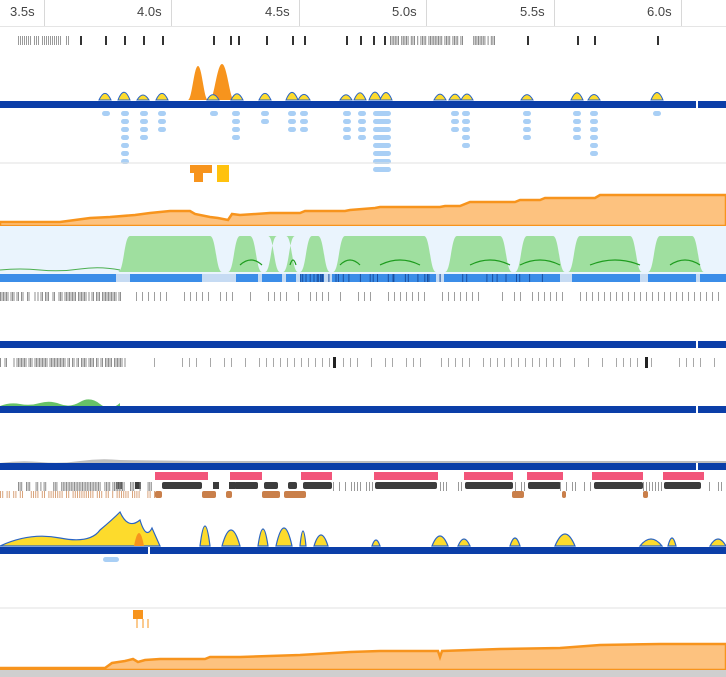 The image size is (726, 677). I want to click on cpu-usage-graph, so click(411, 254).